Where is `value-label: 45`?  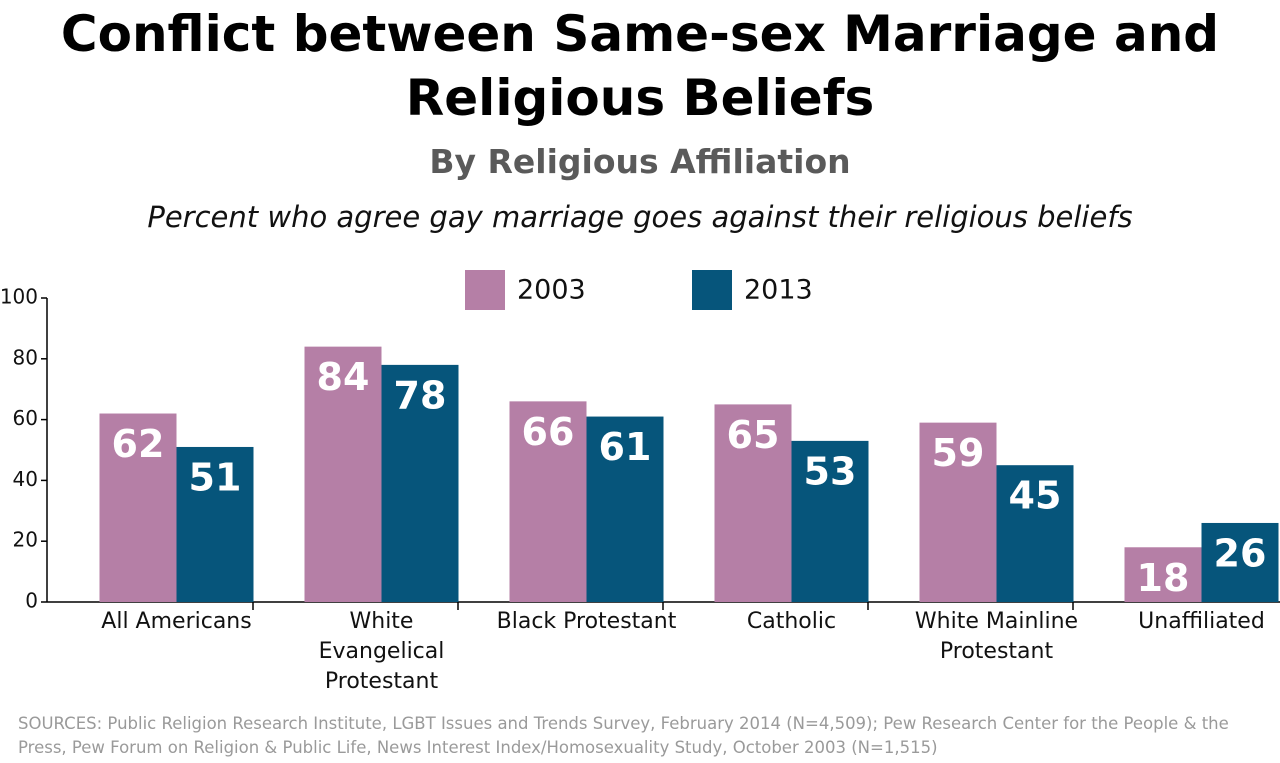 value-label: 45 is located at coordinates (1035, 496).